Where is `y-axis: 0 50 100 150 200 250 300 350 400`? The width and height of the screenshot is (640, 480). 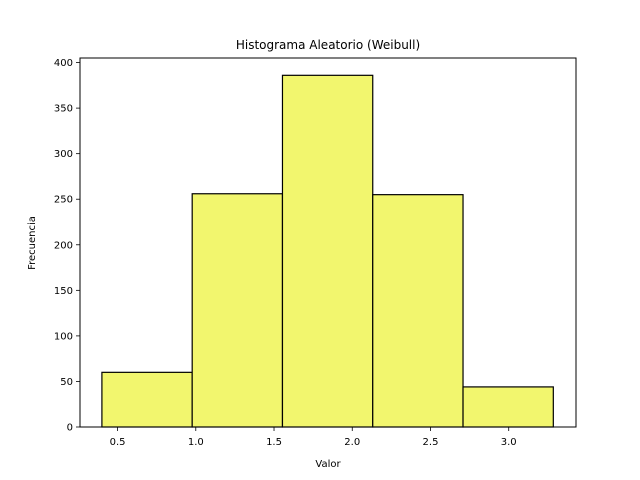
y-axis: 0 50 100 150 200 250 300 350 400 is located at coordinates (67, 246).